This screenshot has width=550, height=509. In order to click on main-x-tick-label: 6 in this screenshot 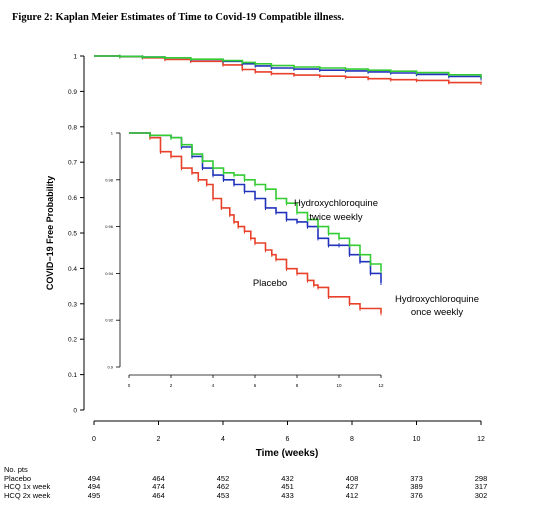, I will do `click(288, 439)`.